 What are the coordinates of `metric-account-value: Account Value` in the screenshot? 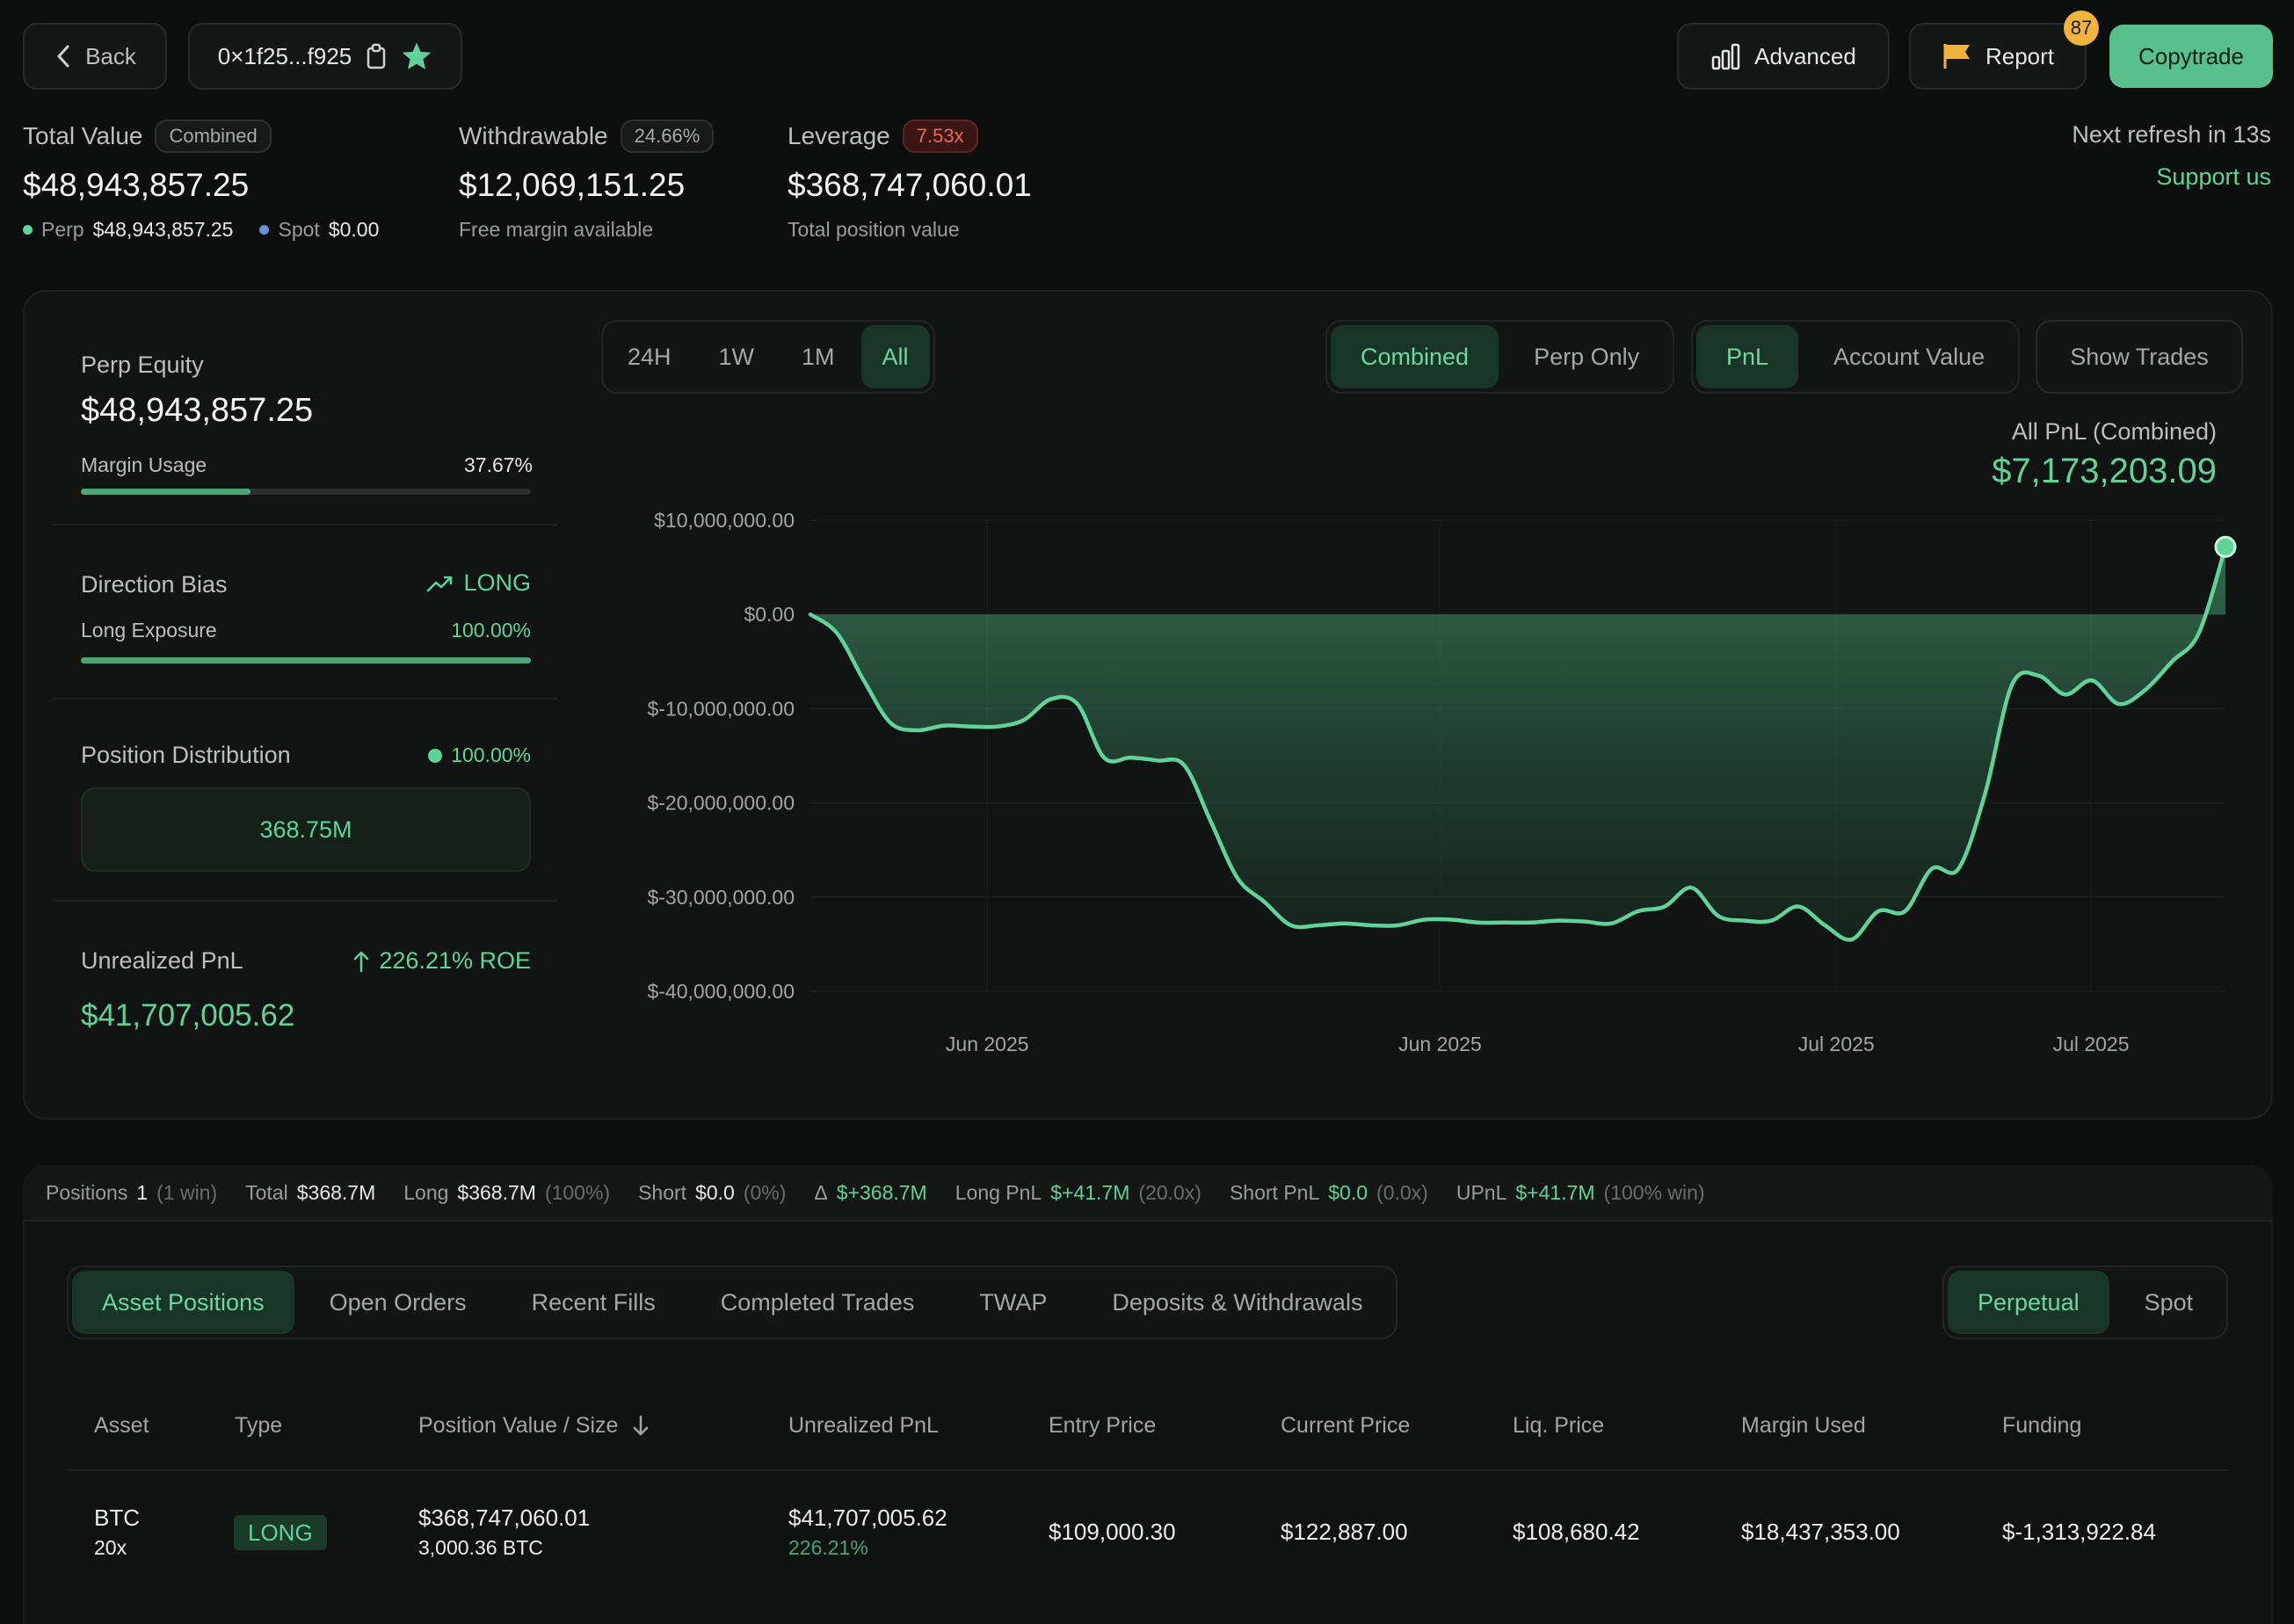 It's located at (1909, 357).